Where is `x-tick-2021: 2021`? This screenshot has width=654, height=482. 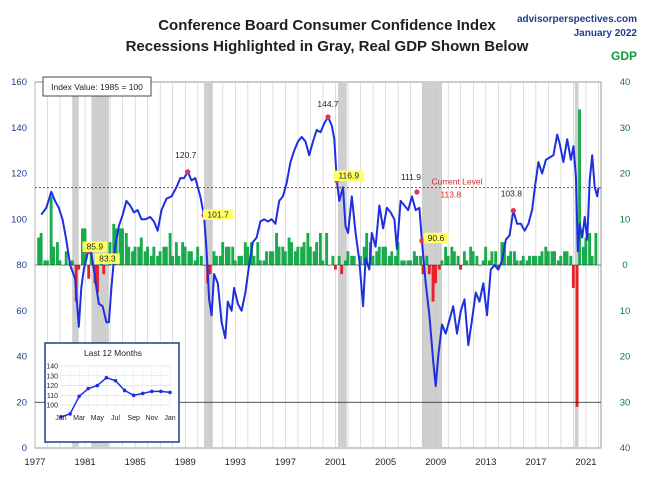
x-tick-2021: 2021 is located at coordinates (585, 462).